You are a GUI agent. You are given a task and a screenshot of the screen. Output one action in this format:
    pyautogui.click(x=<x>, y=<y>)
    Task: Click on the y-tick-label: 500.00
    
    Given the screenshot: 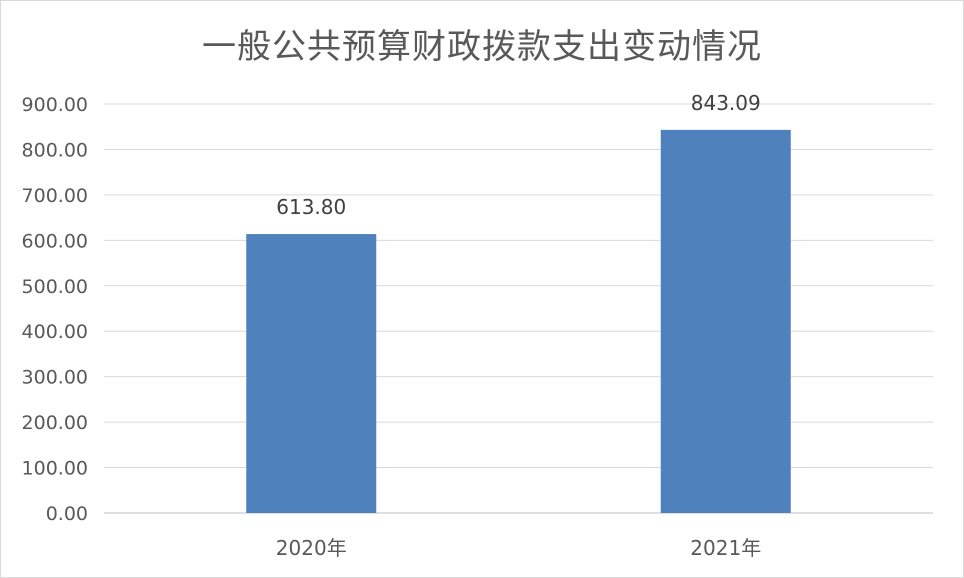 What is the action you would take?
    pyautogui.click(x=55, y=287)
    